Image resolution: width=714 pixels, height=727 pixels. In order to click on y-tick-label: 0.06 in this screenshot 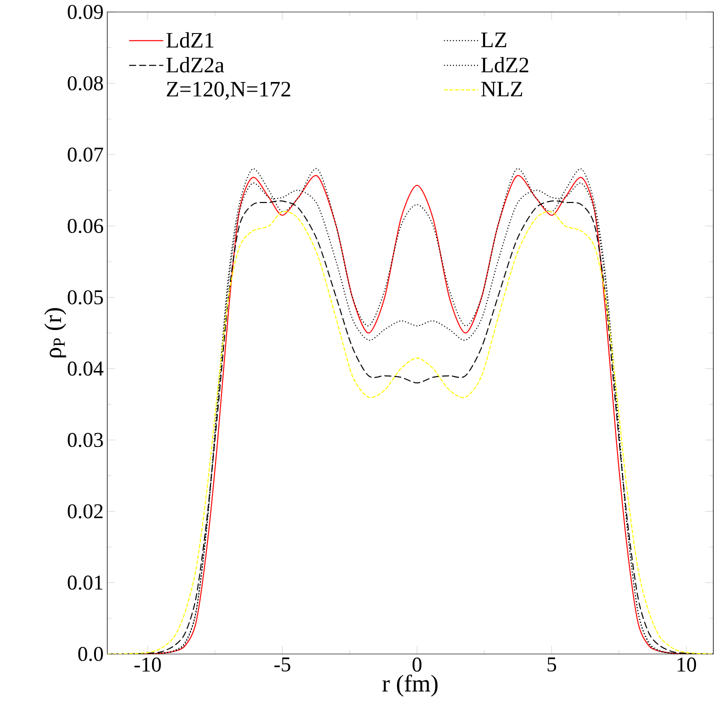, I will do `click(86, 226)`.